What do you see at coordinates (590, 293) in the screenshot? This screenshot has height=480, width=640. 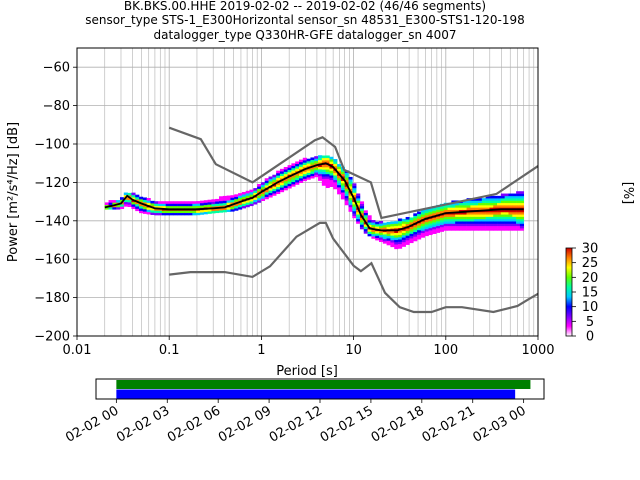 I see `colorbar-tick-label: 15` at bounding box center [590, 293].